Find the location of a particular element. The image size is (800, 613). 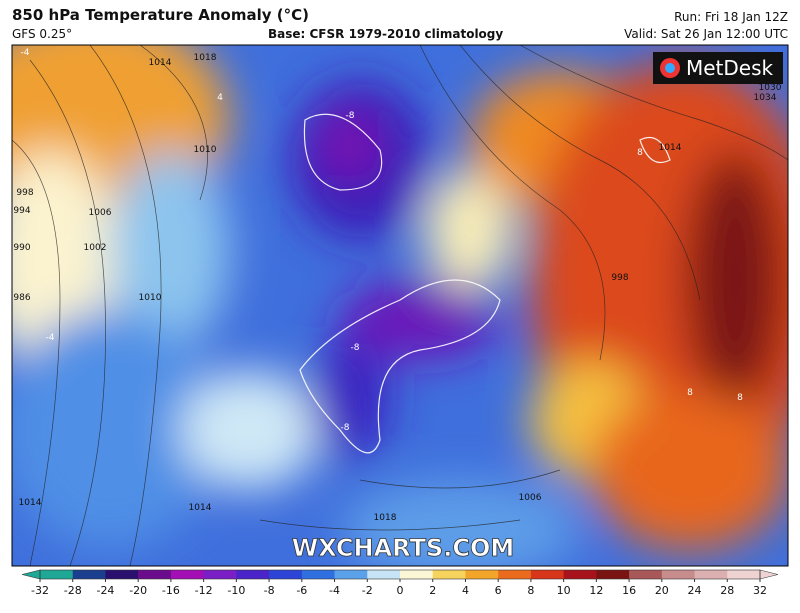

map-title: 850 hPa Temperature Anomaly (°C) is located at coordinates (160, 15).